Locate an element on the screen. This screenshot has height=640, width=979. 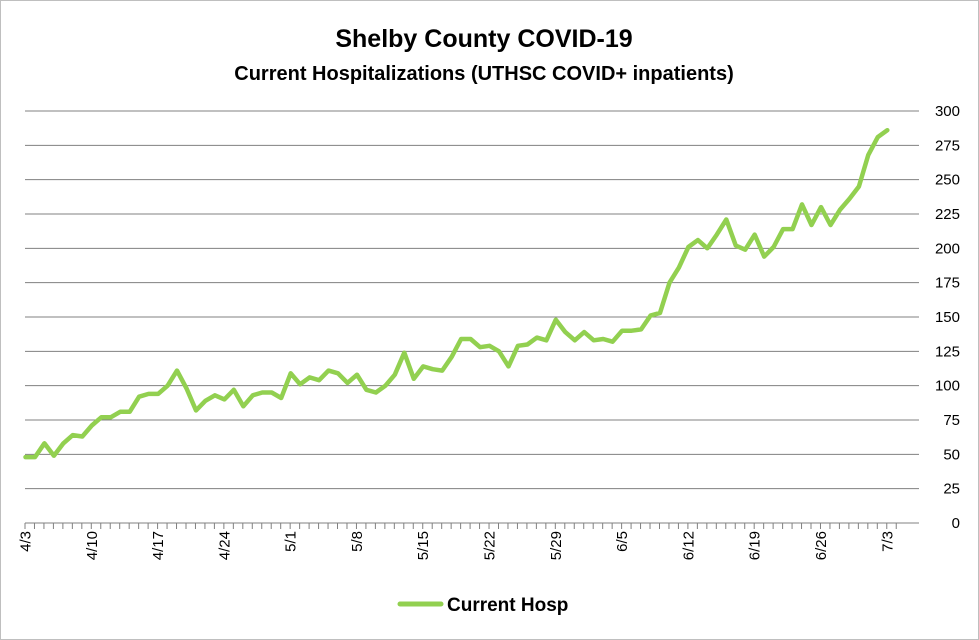
y-tick-label: 25 is located at coordinates (951, 489).